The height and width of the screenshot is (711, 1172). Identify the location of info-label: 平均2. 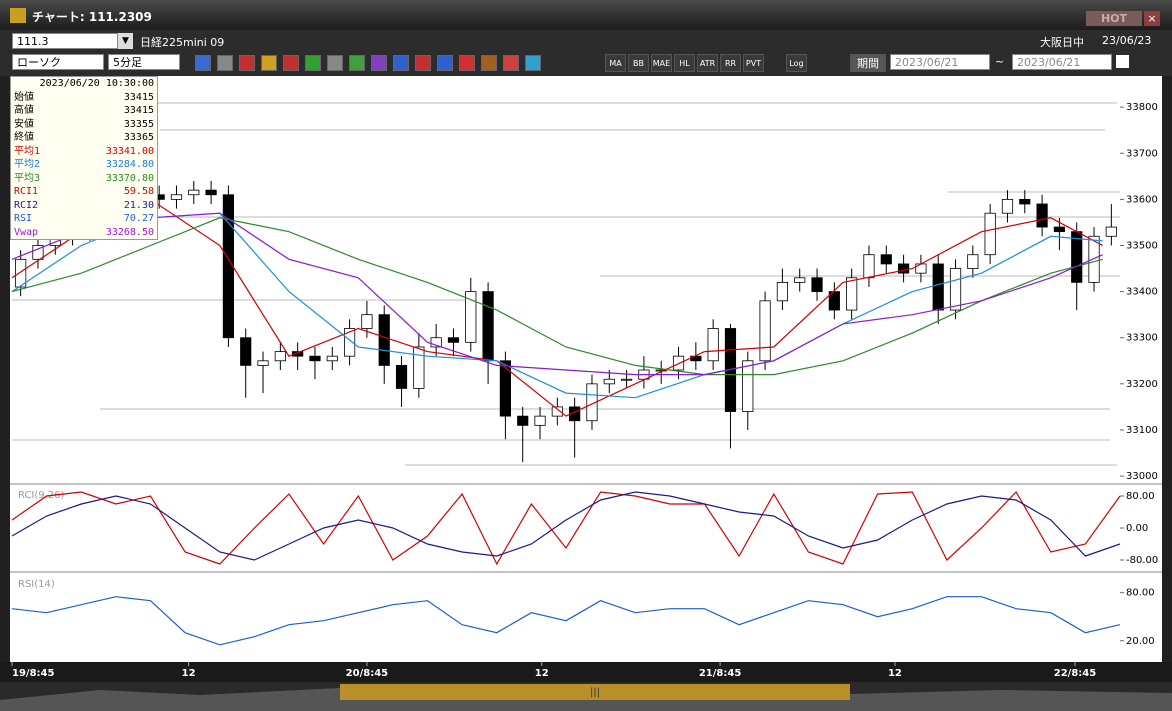
(27, 164).